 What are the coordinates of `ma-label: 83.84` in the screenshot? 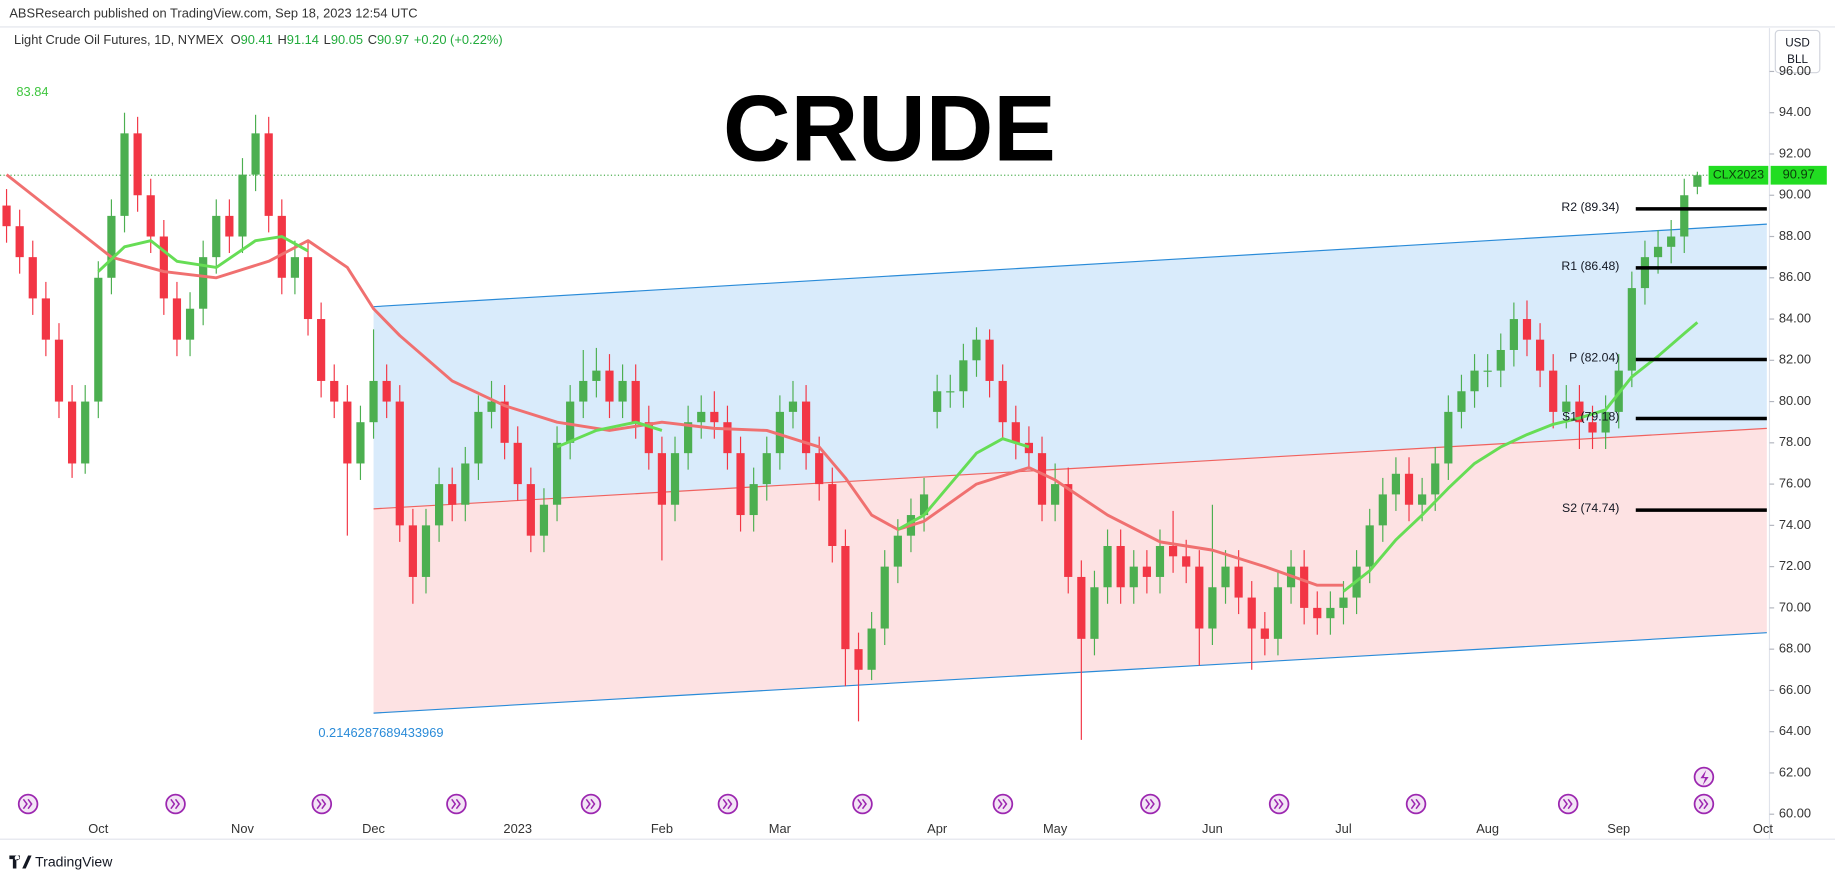 It's located at (32, 91).